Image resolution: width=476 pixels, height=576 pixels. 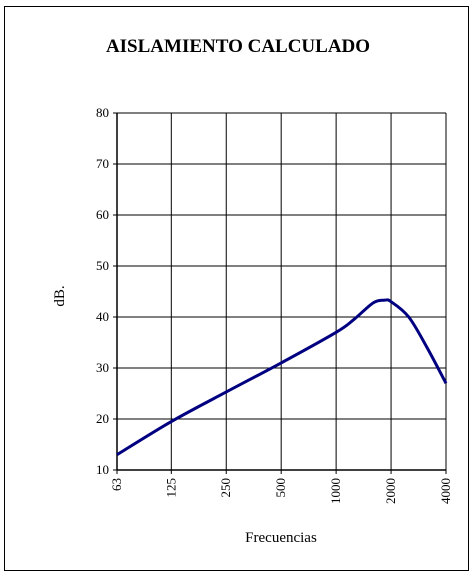 What do you see at coordinates (102, 112) in the screenshot?
I see `y-tick-label: 80` at bounding box center [102, 112].